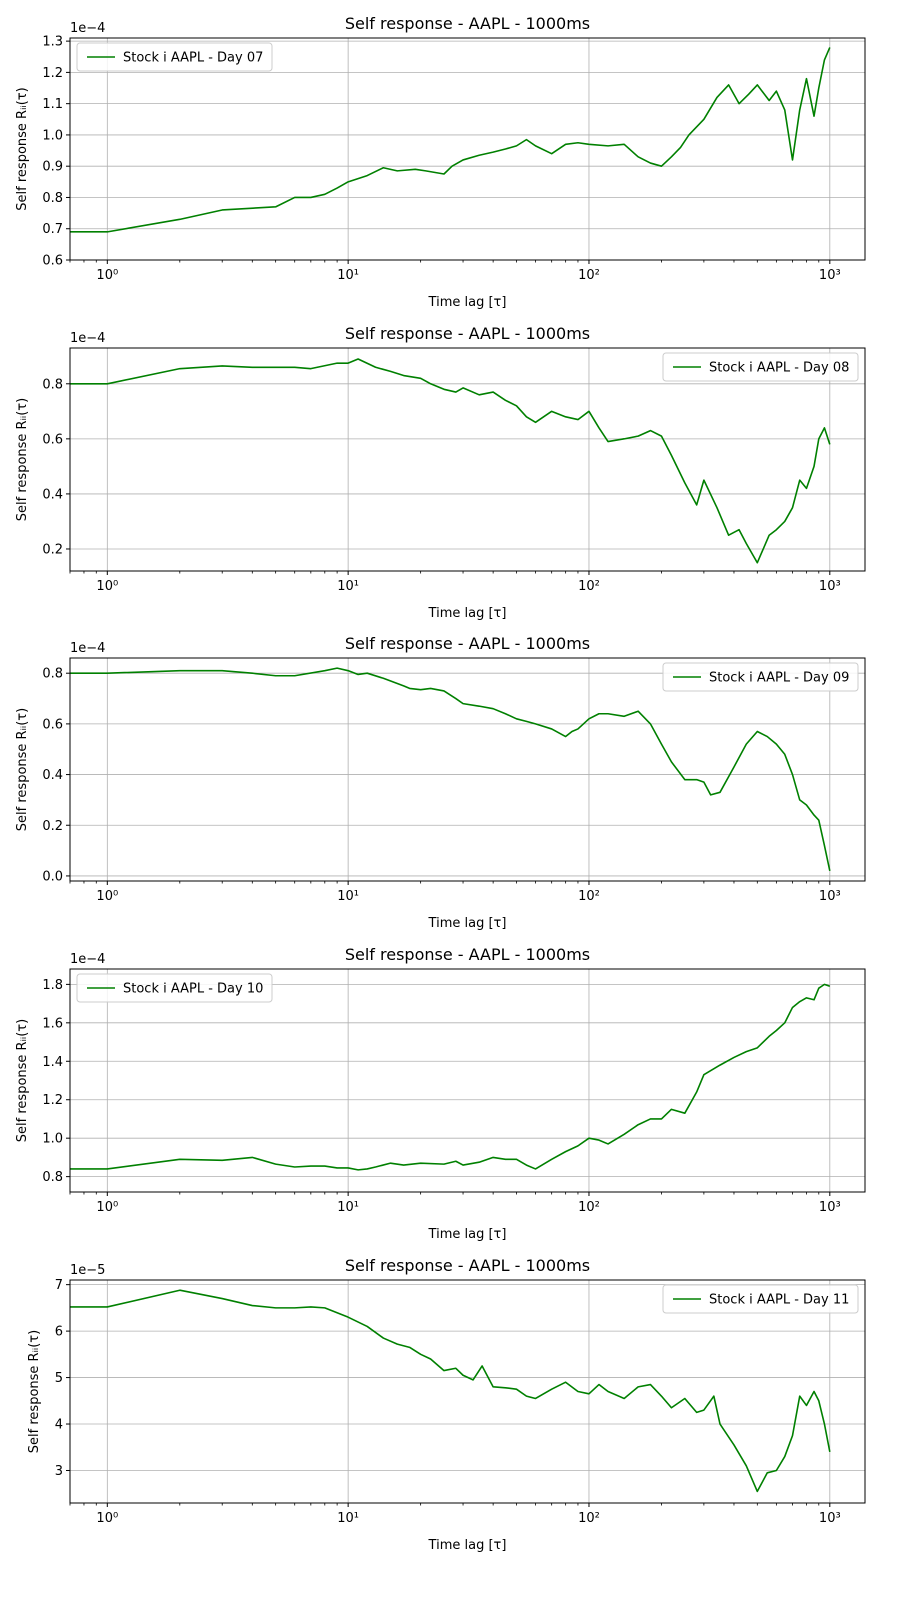  I want to click on legend: Stock i AAPL - Day 11, so click(760, 1299).